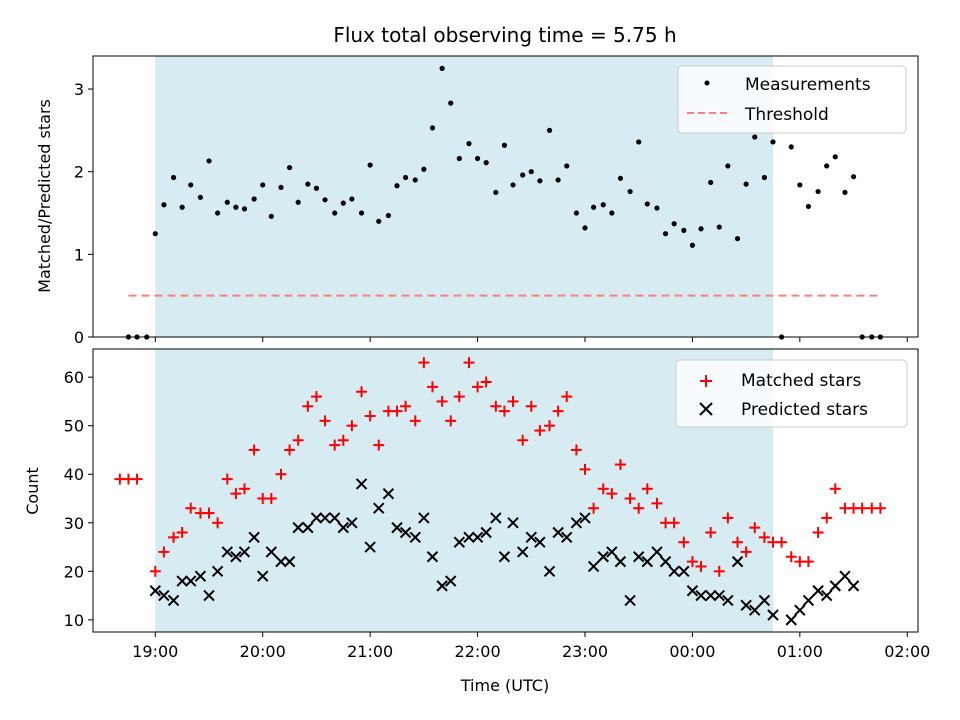 Image resolution: width=960 pixels, height=720 pixels. I want to click on top-x-ticks, so click(531, 339).